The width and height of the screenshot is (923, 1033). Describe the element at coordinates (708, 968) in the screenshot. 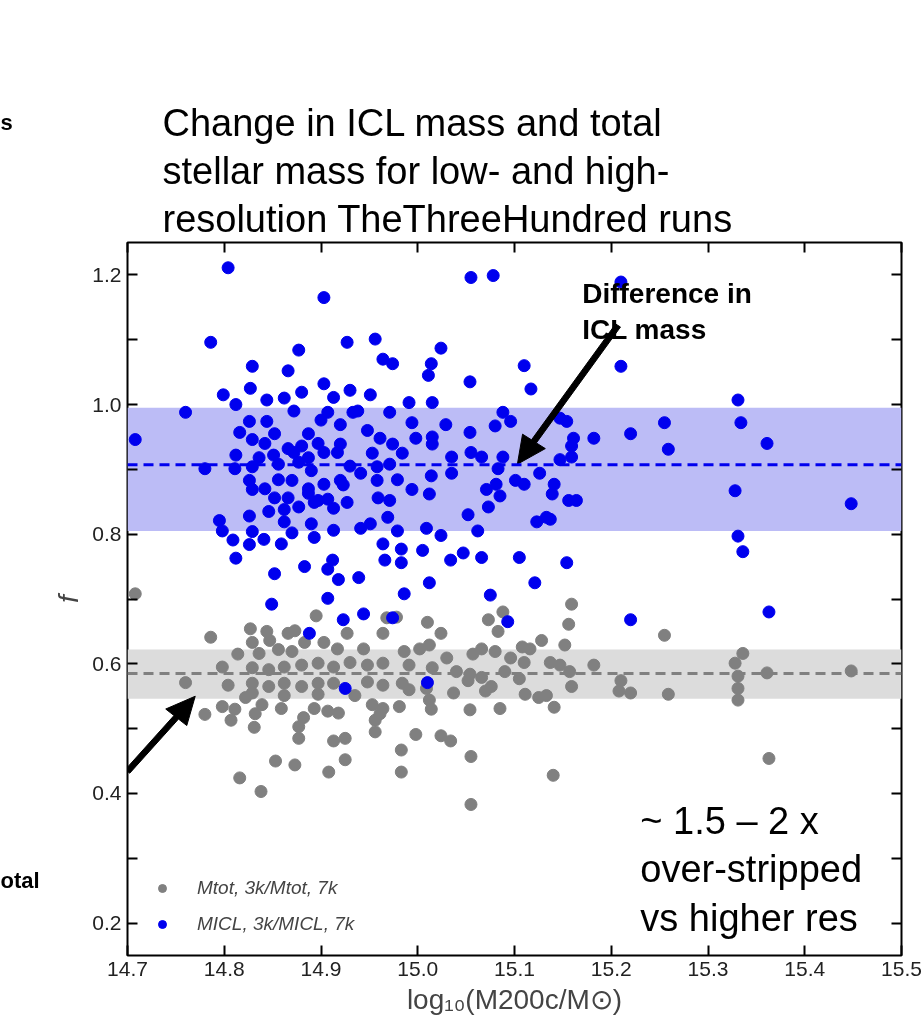

I see `x-tick-label: 15.3` at that location.